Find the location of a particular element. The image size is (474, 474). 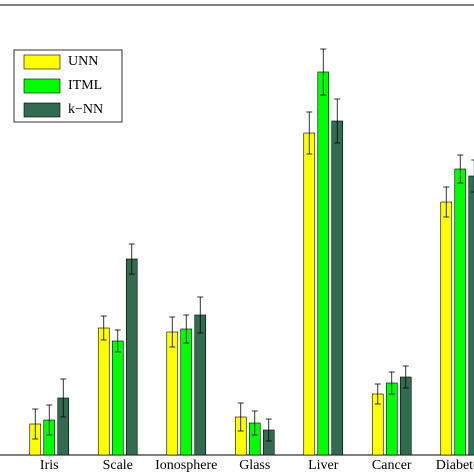

legend-label: ITML is located at coordinates (85, 85).